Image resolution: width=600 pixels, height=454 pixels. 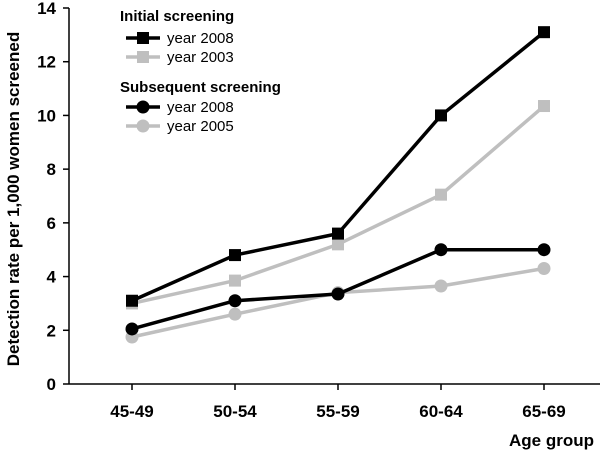 I want to click on x-tick-label: 65-69, so click(x=543, y=411).